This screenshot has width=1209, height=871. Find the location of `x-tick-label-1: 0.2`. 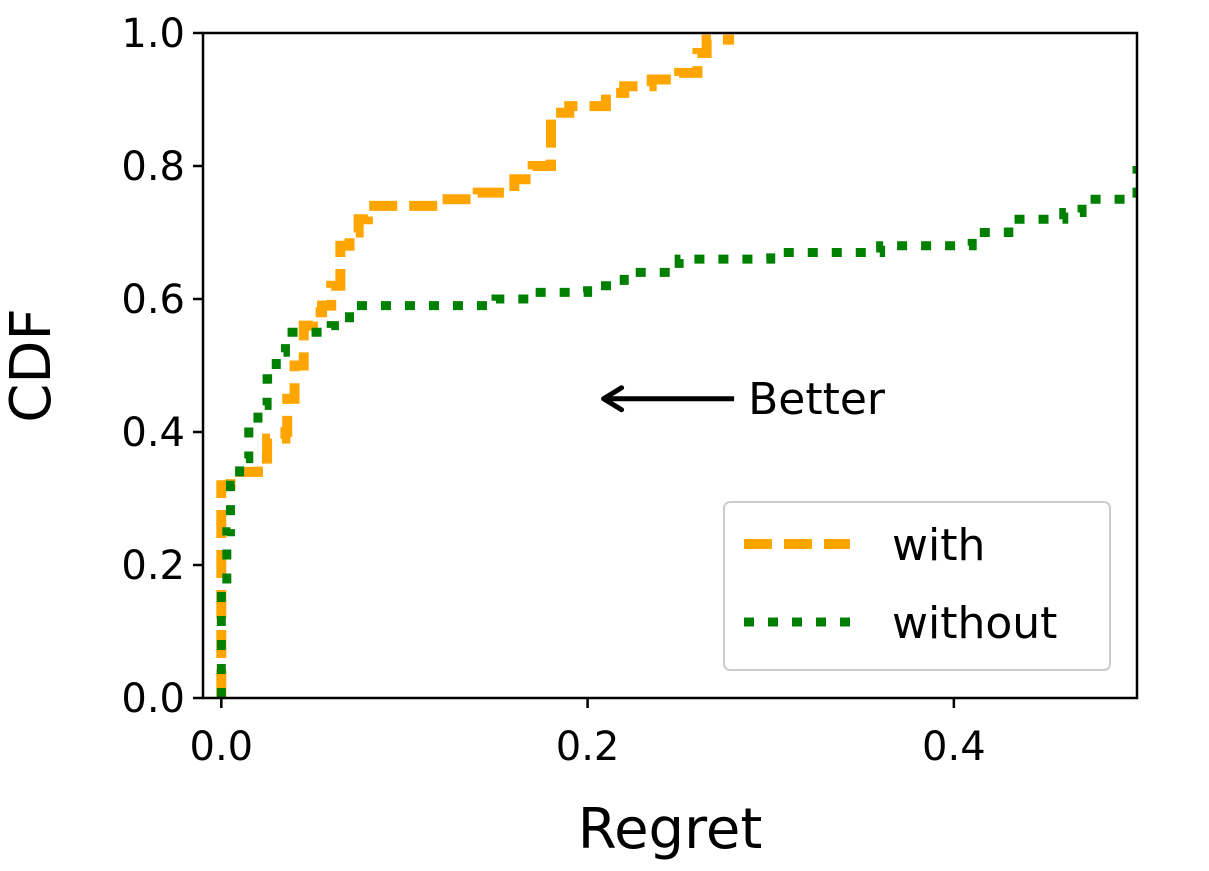

x-tick-label-1: 0.2 is located at coordinates (588, 747).